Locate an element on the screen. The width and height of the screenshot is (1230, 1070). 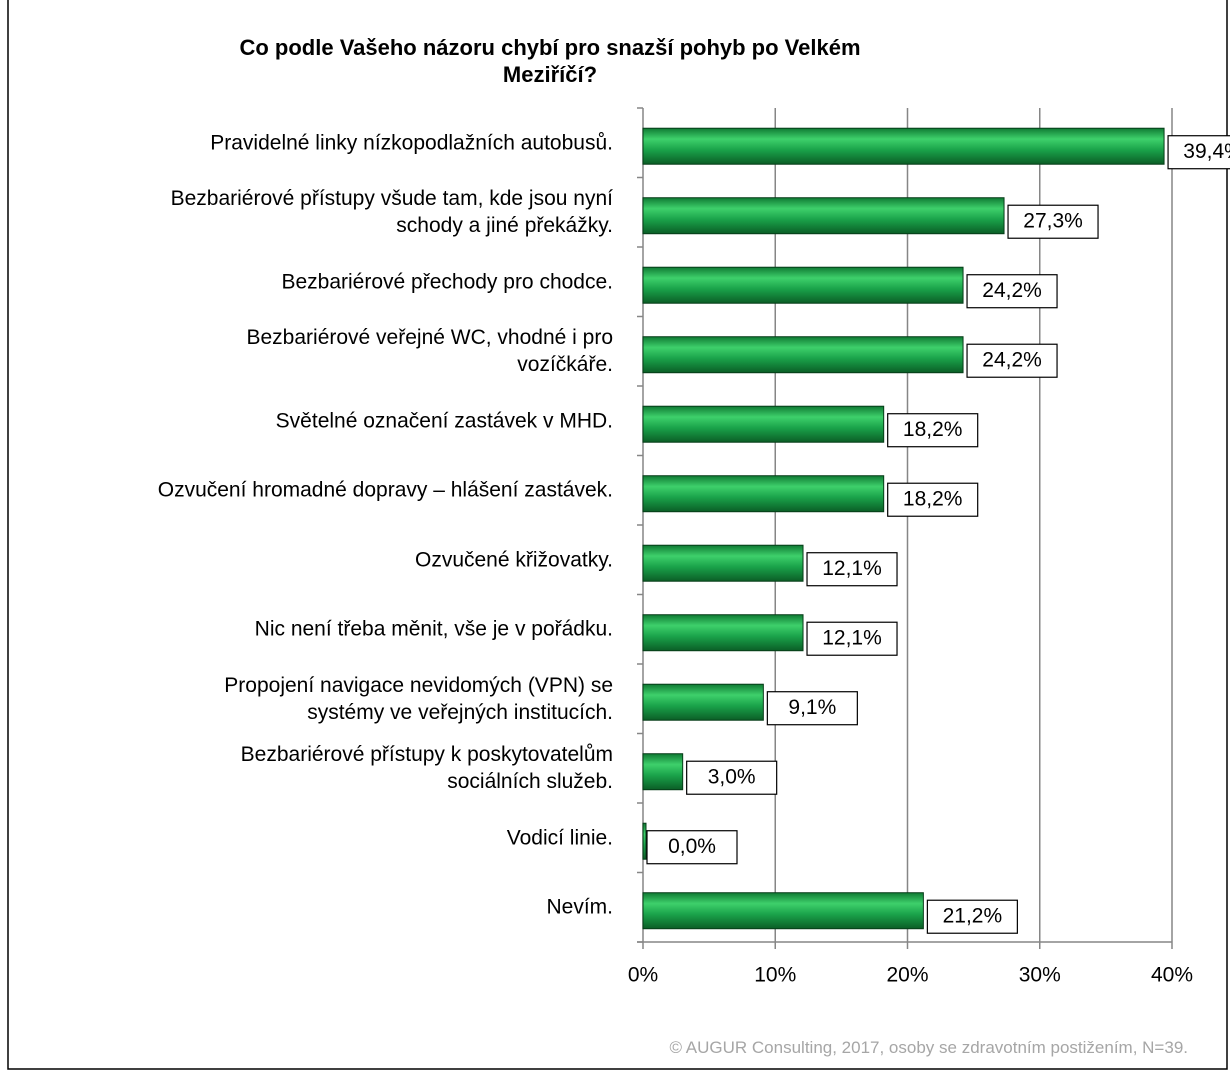
category-label: Světelné označení zastávek v MHD. is located at coordinates (444, 421).